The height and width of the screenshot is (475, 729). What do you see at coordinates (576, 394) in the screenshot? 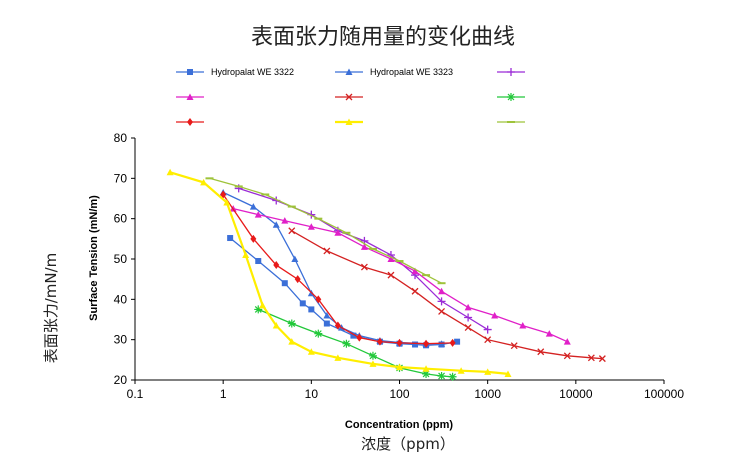
I see `x-tick-label: 10000` at bounding box center [576, 394].